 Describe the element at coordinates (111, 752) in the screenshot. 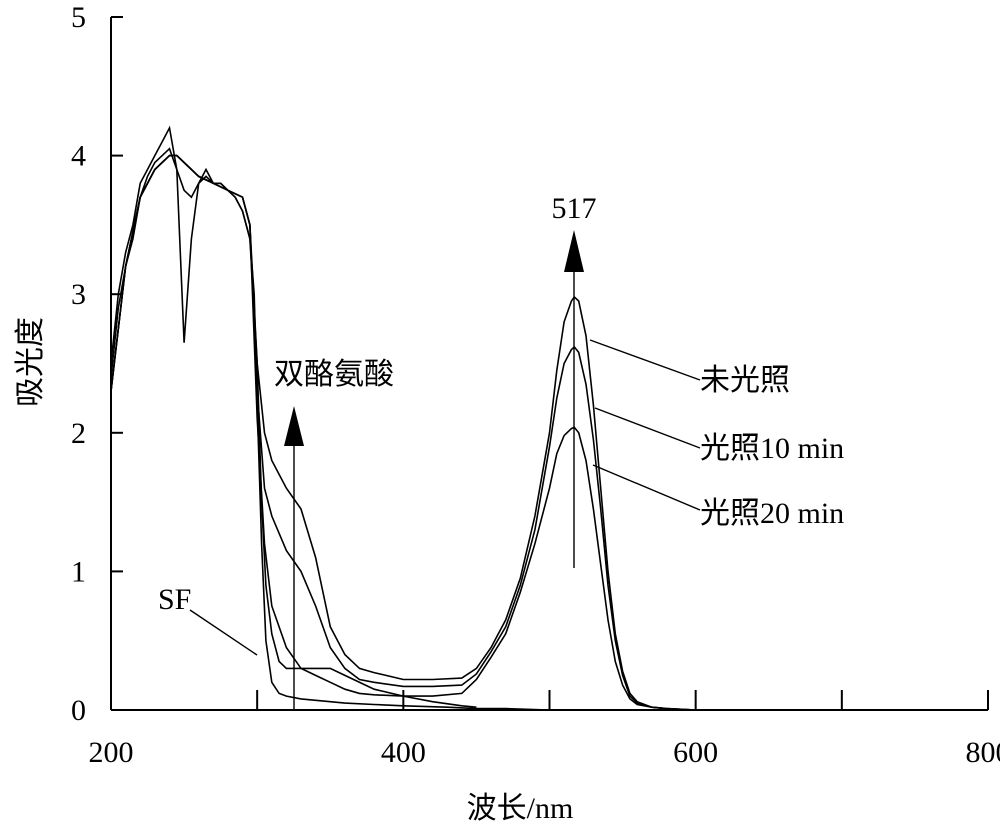

I see `x-tick-label: 200` at that location.